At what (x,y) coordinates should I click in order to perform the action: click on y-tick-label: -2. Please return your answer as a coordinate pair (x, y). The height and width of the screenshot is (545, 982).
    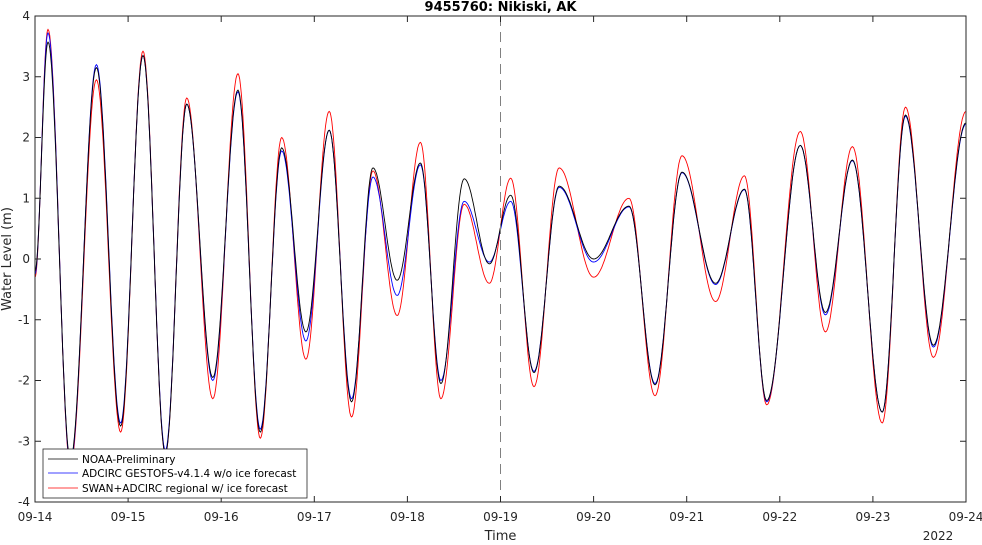
    Looking at the image, I should click on (24, 381).